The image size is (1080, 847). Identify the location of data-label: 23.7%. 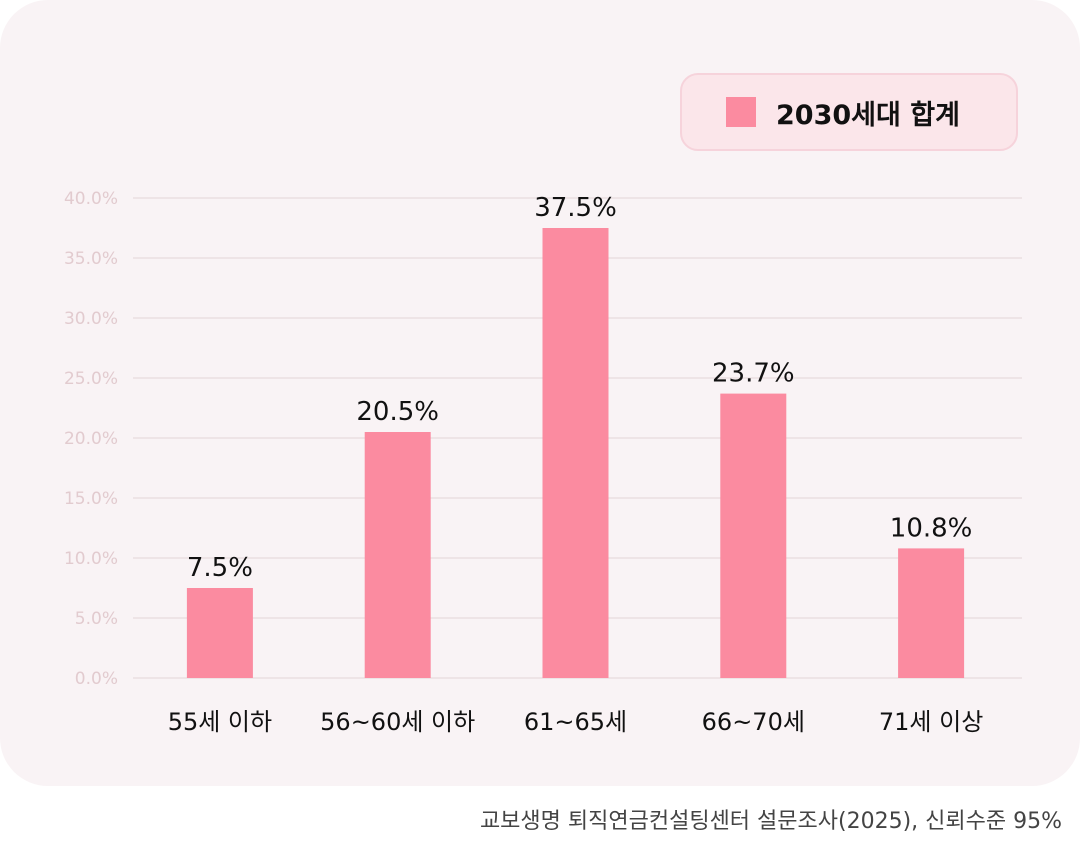
(753, 374).